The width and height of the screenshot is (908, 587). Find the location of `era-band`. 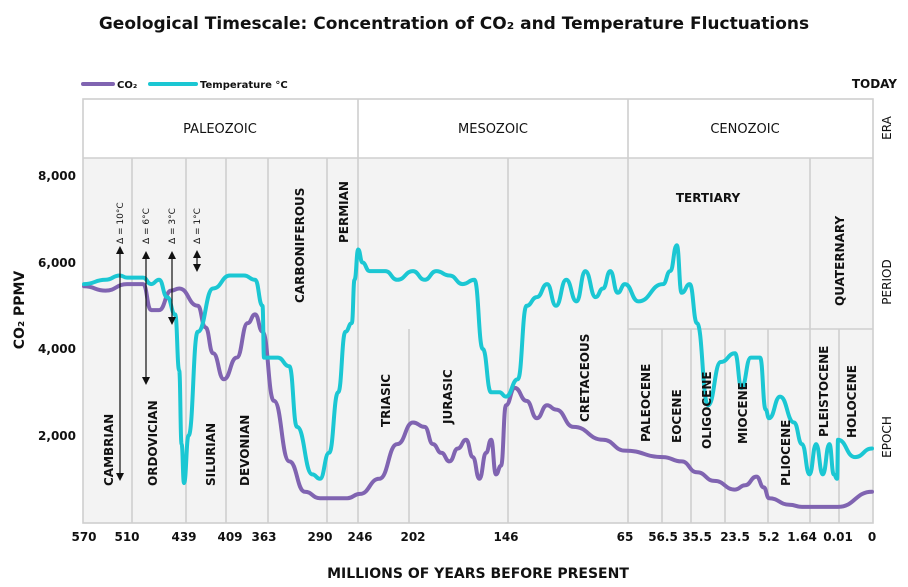

era-band is located at coordinates (478, 128).